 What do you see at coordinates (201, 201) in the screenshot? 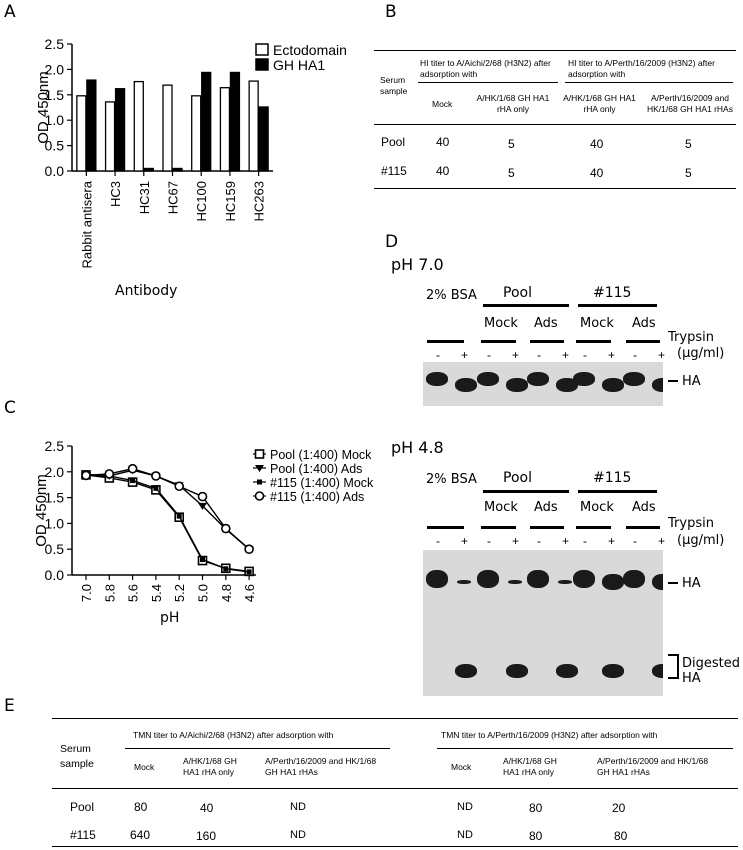
I see `x-tick-label: HC100` at bounding box center [201, 201].